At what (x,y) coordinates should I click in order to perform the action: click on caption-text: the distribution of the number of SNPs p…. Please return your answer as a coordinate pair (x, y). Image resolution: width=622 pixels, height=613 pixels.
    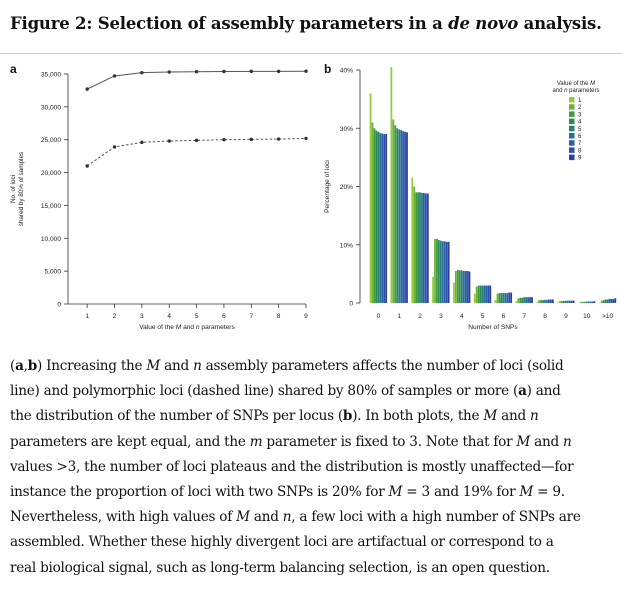
    Looking at the image, I should click on (176, 416).